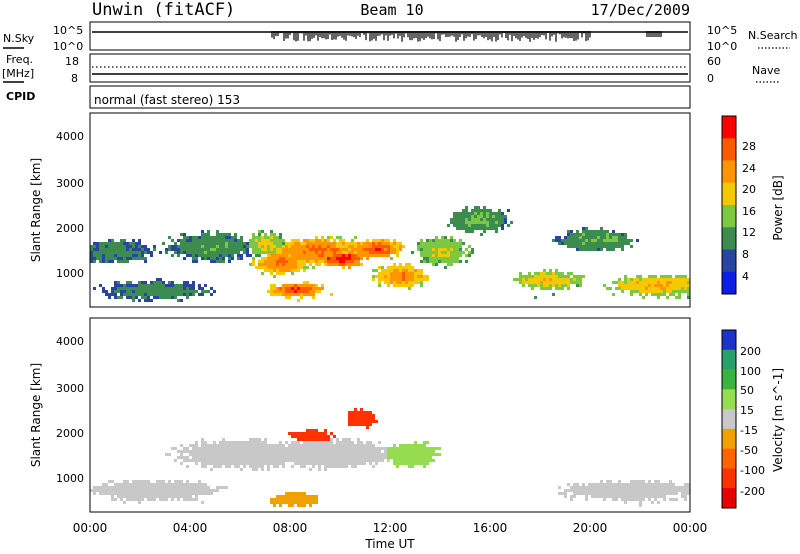 The image size is (800, 554). I want to click on velocity-cb-tick-m200: -200, so click(752, 491).